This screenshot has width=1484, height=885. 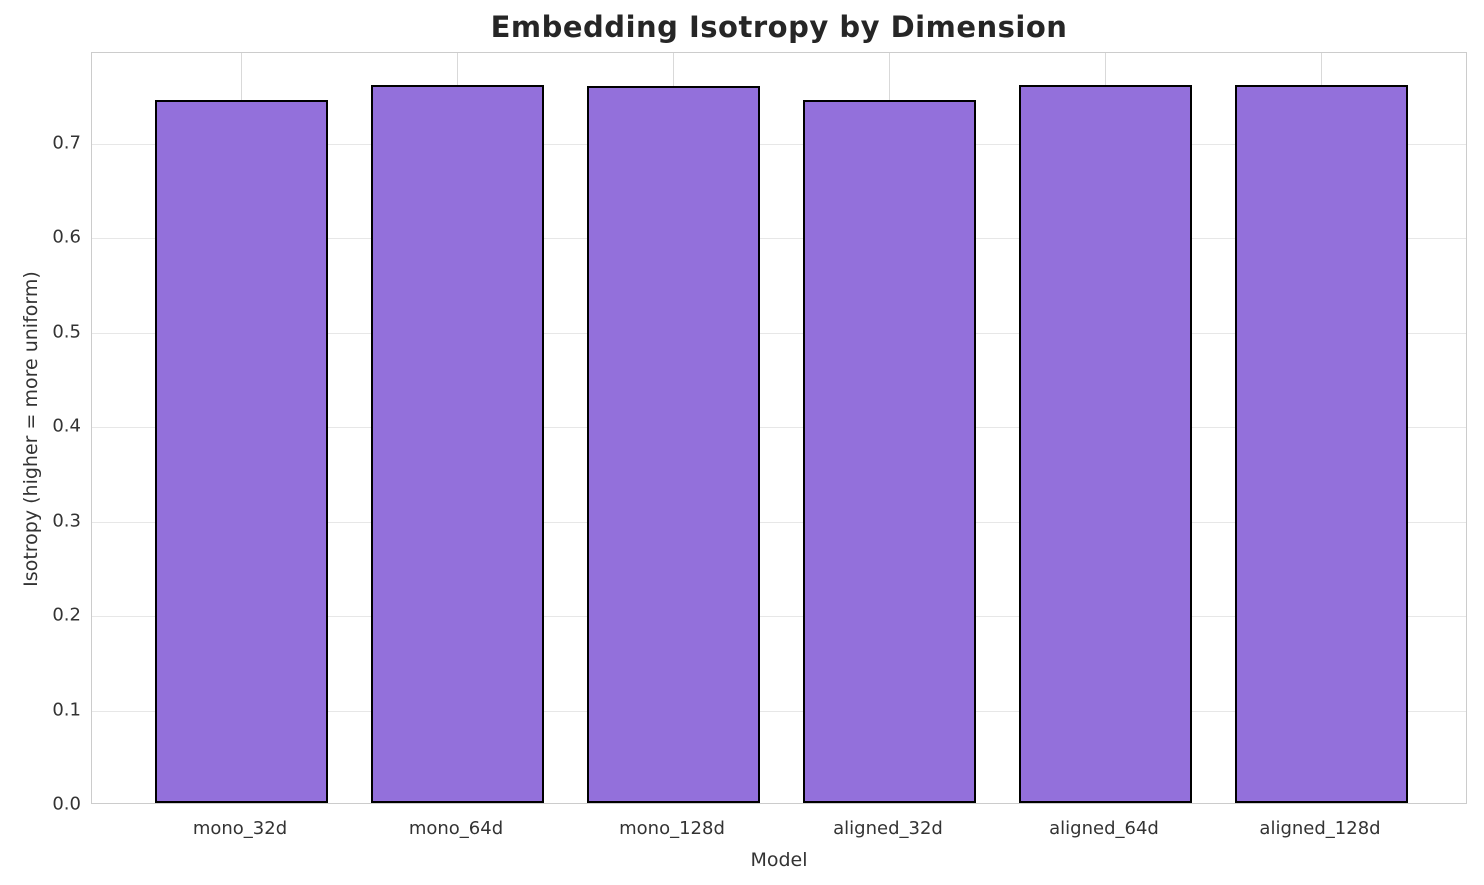 I want to click on y-axis-label: Isotropy (higher = more uniform), so click(x=31, y=429).